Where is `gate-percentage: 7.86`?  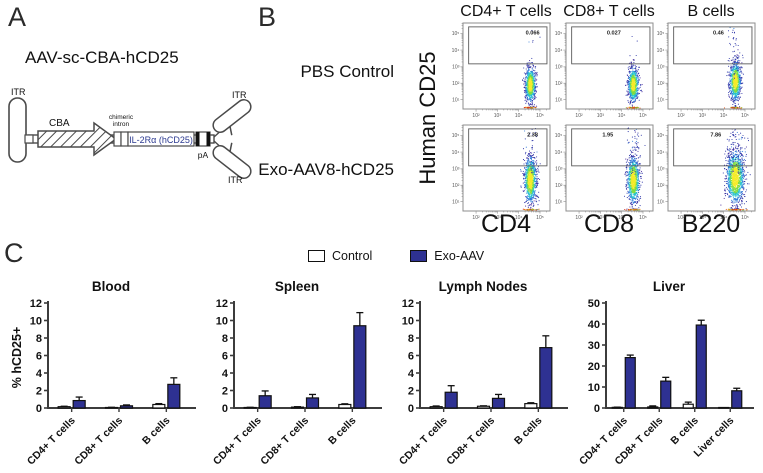 gate-percentage: 7.86 is located at coordinates (715, 135).